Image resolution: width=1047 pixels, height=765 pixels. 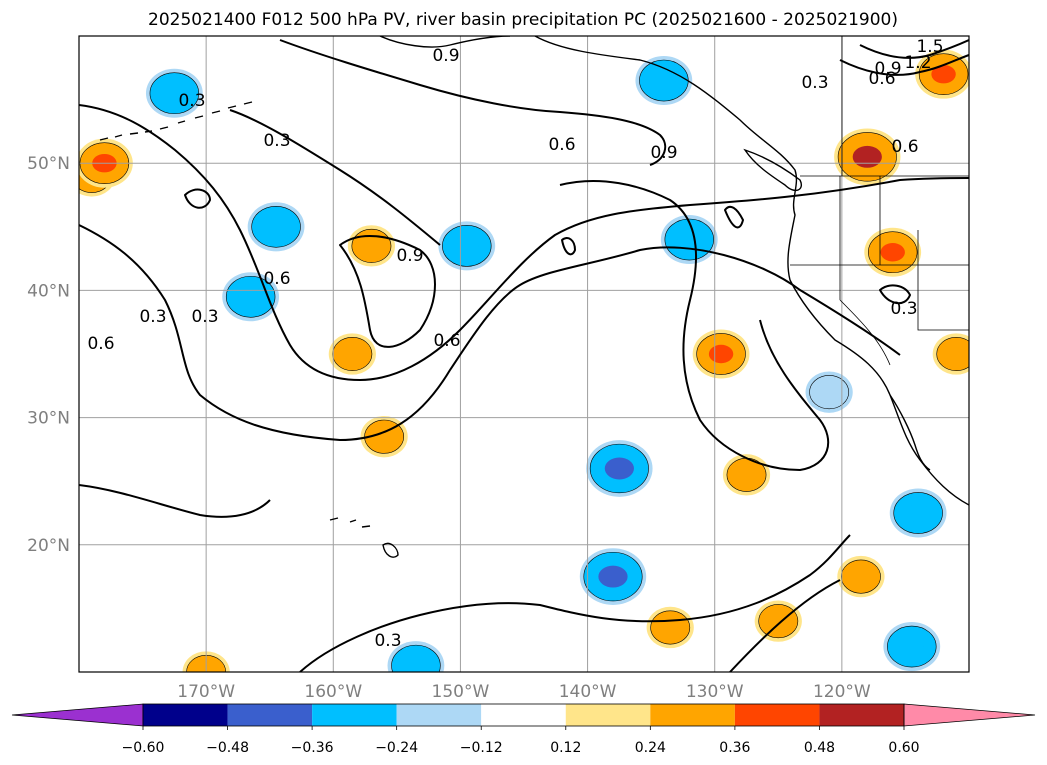 I want to click on pv-contour-0.6-loop, so click(x=387, y=291).